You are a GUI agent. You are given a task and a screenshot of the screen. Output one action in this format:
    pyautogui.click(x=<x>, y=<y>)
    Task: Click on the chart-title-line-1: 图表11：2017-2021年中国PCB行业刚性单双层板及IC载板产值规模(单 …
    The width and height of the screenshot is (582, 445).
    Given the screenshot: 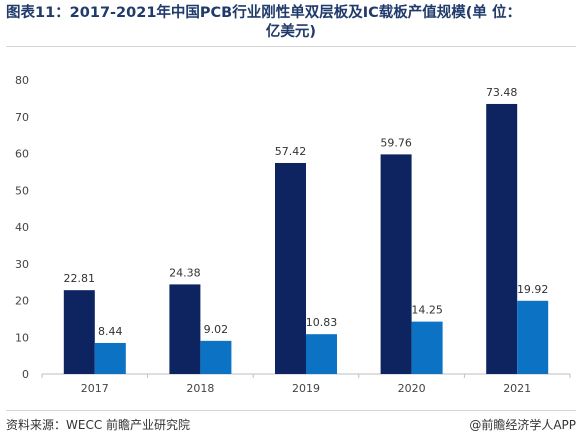 What is the action you would take?
    pyautogui.click(x=263, y=13)
    